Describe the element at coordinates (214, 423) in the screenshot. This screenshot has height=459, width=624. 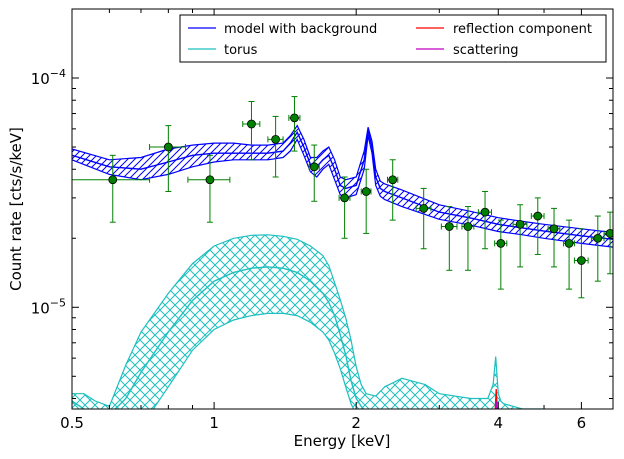
I see `x-tick-label: 1` at that location.